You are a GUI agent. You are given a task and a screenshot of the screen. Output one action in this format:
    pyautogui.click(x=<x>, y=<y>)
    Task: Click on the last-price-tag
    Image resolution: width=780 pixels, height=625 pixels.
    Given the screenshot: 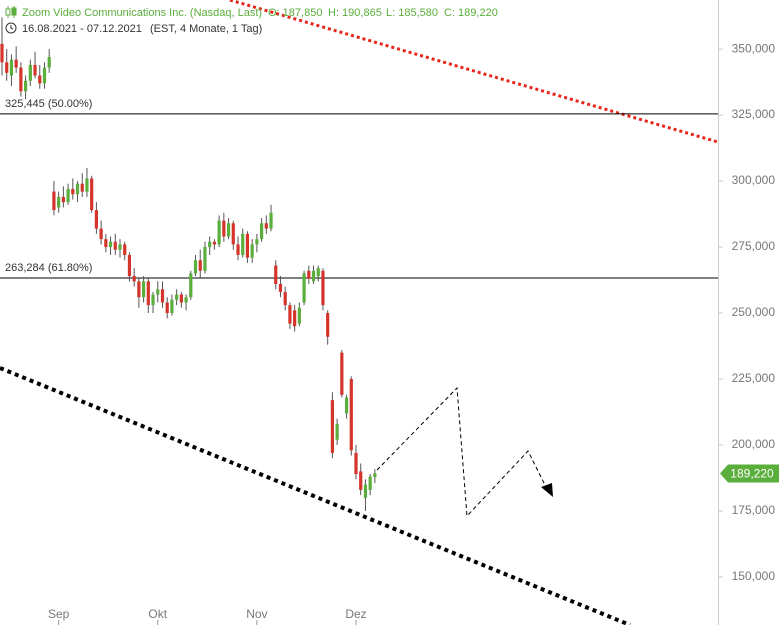 What is the action you would take?
    pyautogui.click(x=749, y=473)
    